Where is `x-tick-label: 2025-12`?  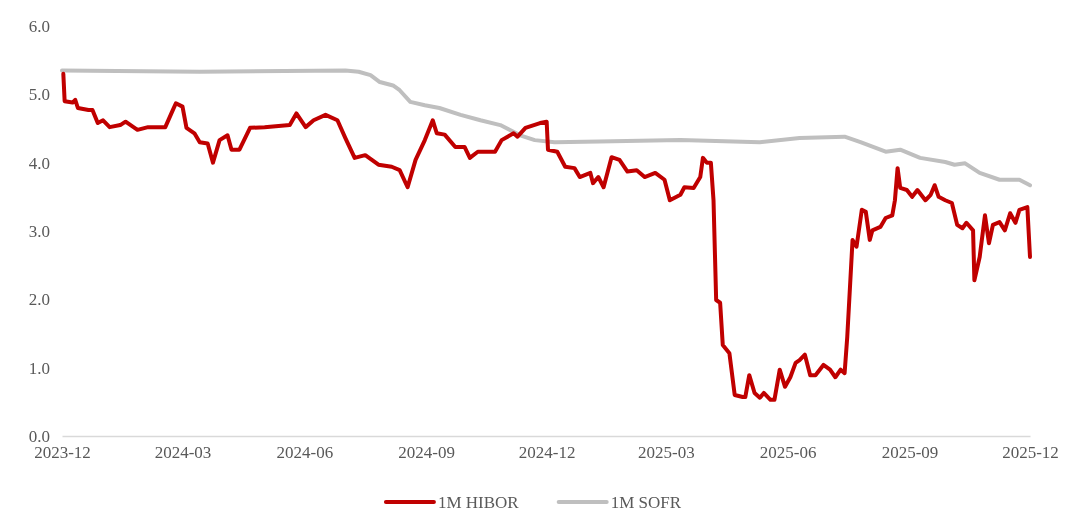 x-tick-label: 2025-12 is located at coordinates (1030, 453).